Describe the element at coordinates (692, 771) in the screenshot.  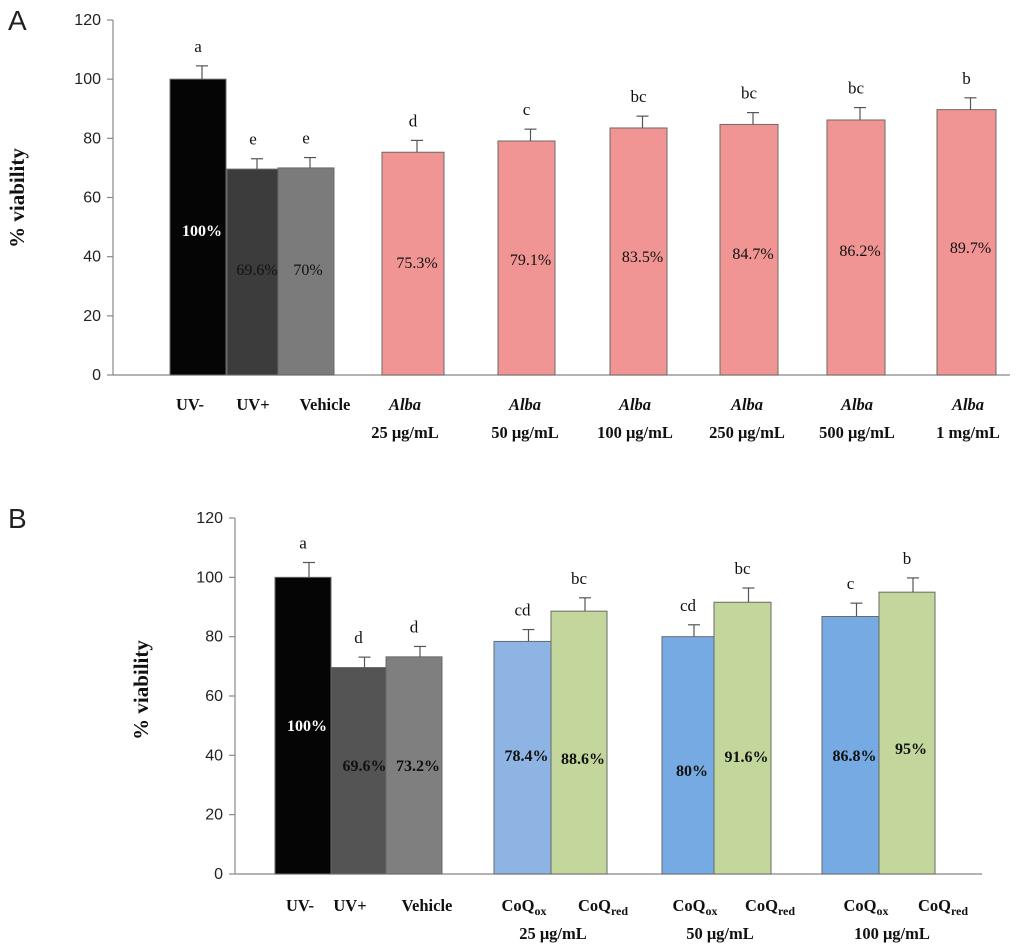
I see `data-label: 80%` at that location.